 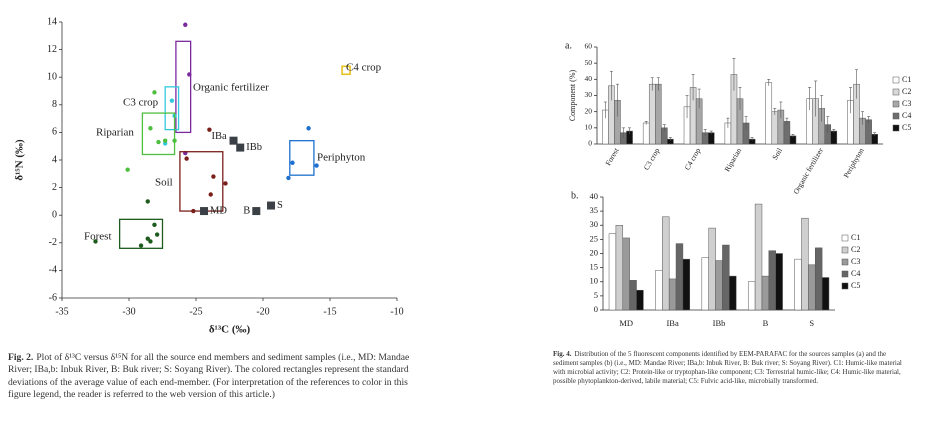 I want to click on x-tick-label: -10, so click(x=396, y=311).